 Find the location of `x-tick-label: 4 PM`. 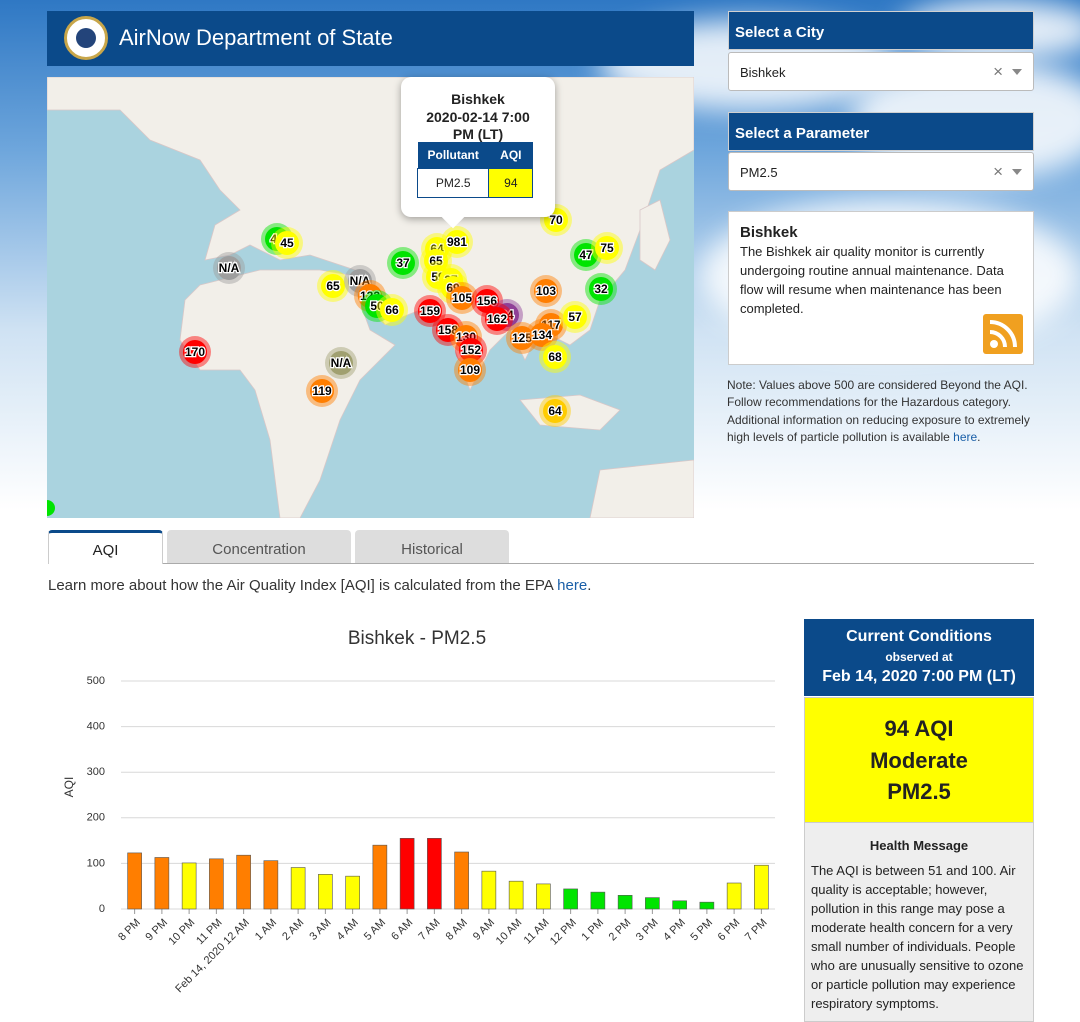

x-tick-label: 4 PM is located at coordinates (674, 930).